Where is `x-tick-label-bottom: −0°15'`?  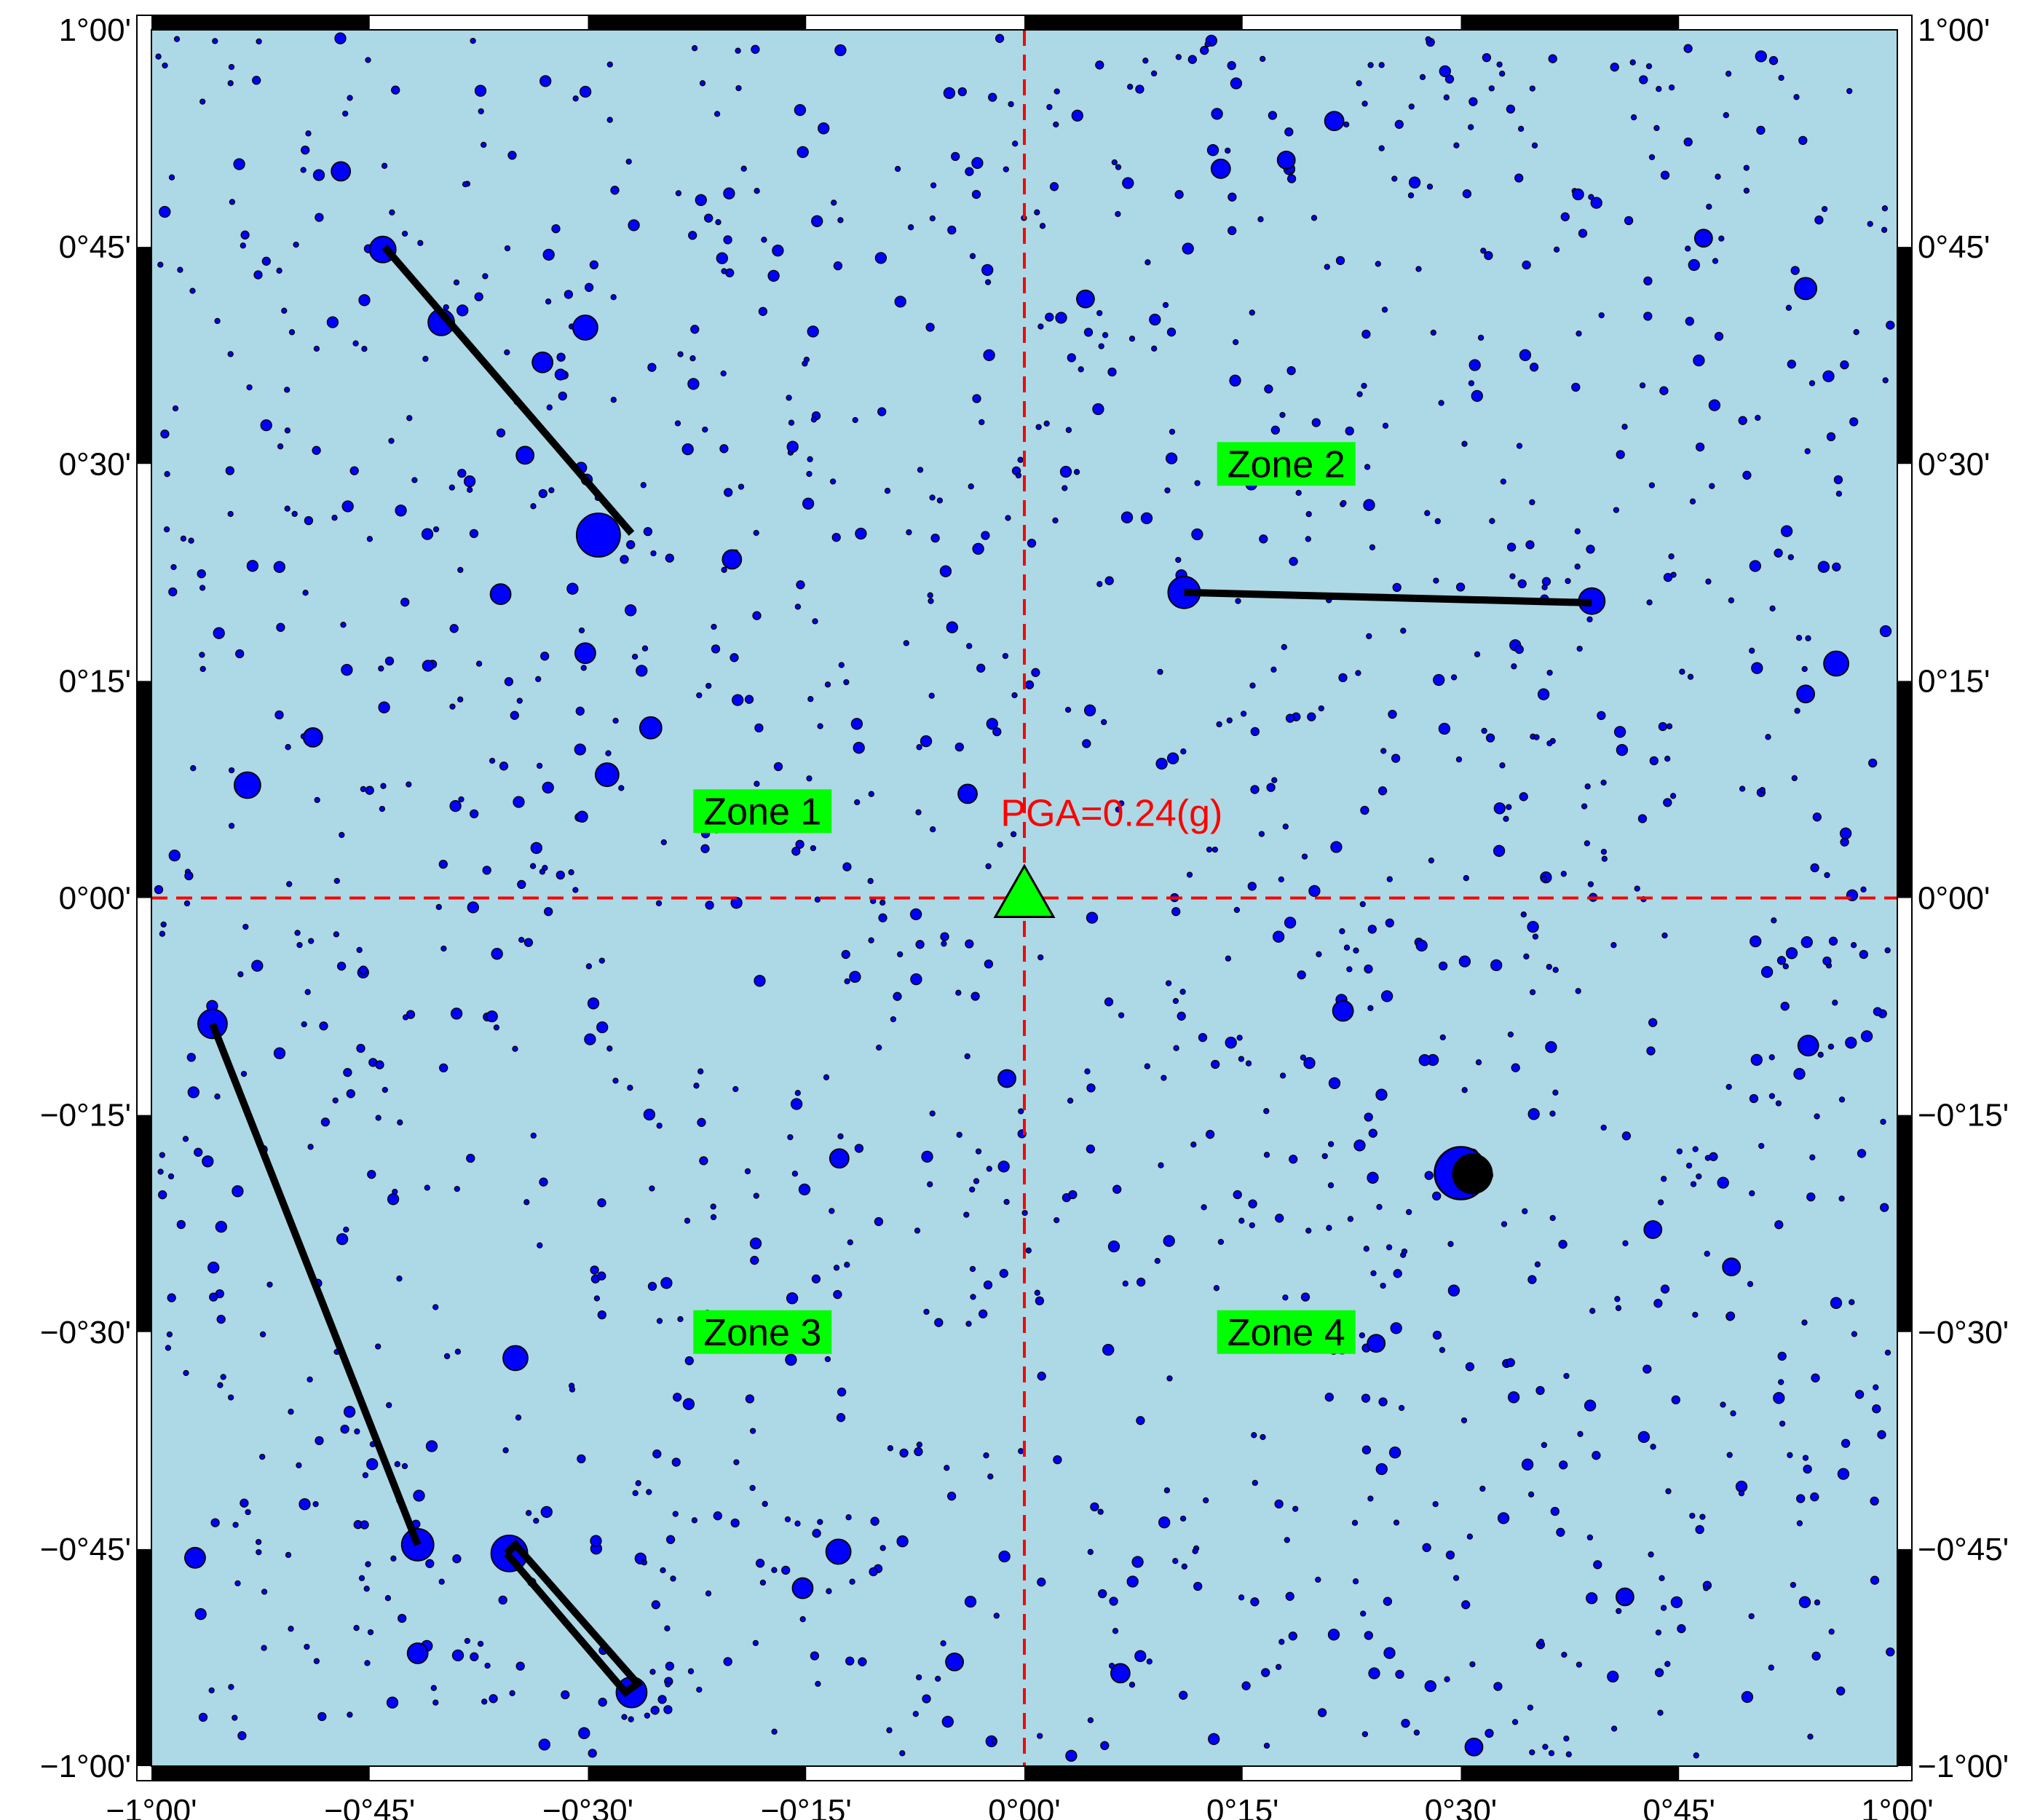
x-tick-label-bottom: −0°15' is located at coordinates (807, 1806).